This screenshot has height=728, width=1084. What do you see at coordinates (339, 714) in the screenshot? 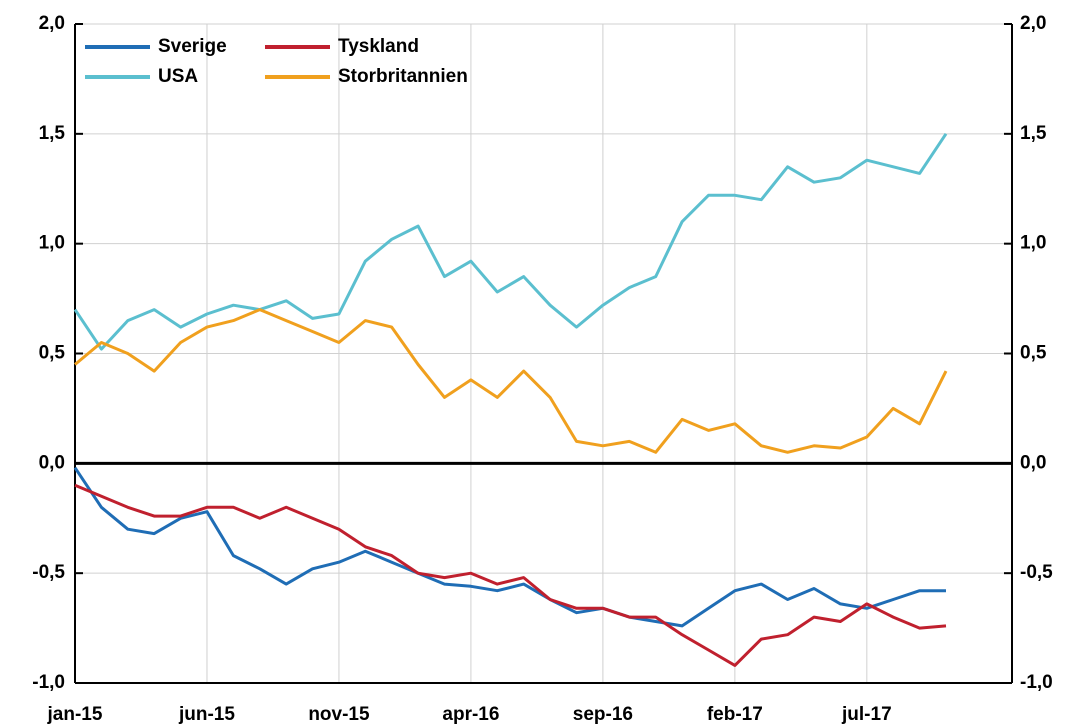
I see `x-tick-label: nov-15` at bounding box center [339, 714].